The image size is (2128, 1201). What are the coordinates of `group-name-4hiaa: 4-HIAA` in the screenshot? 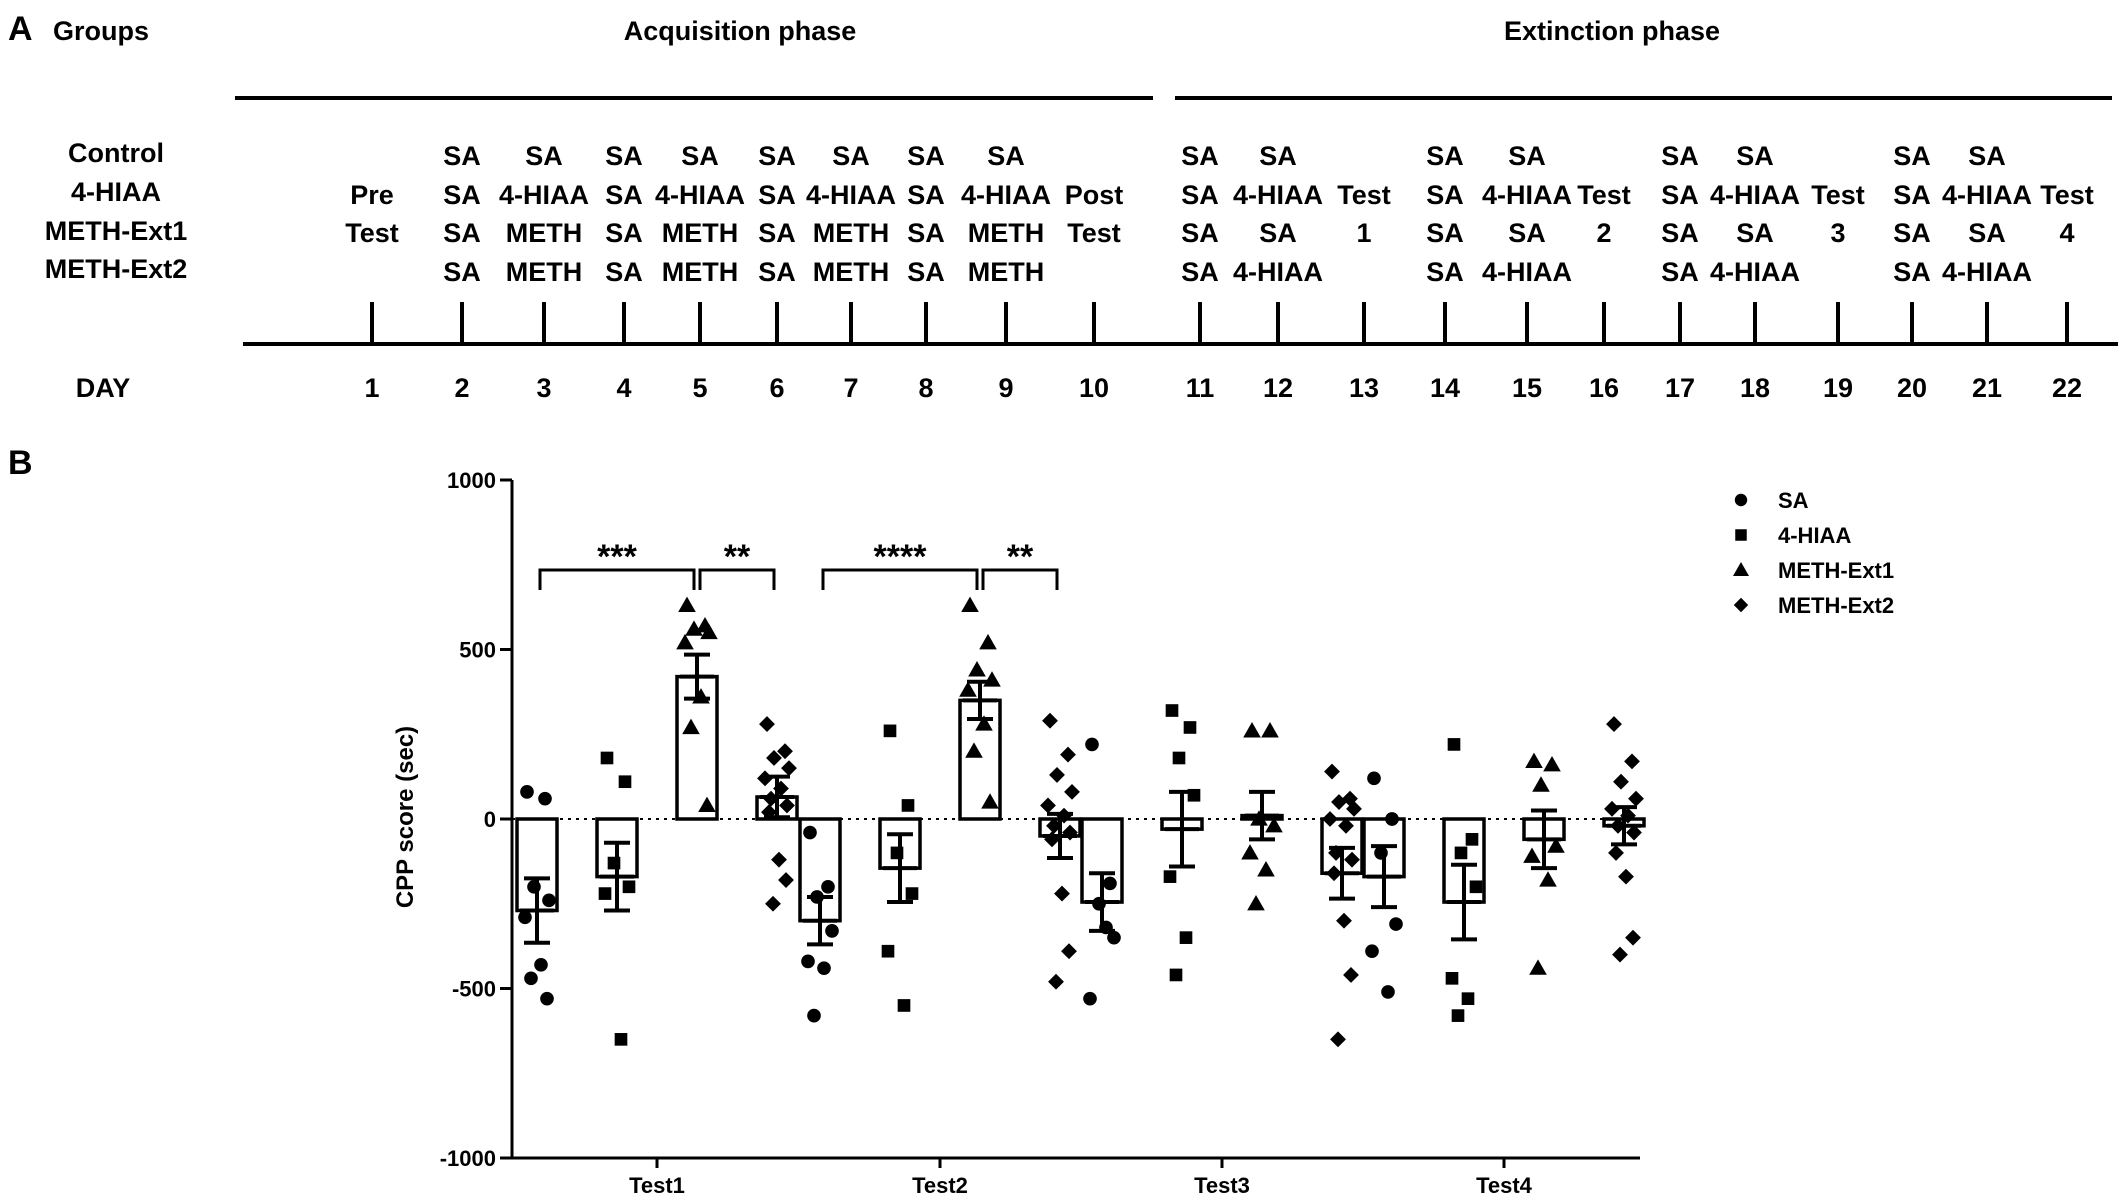 It's located at (116, 192).